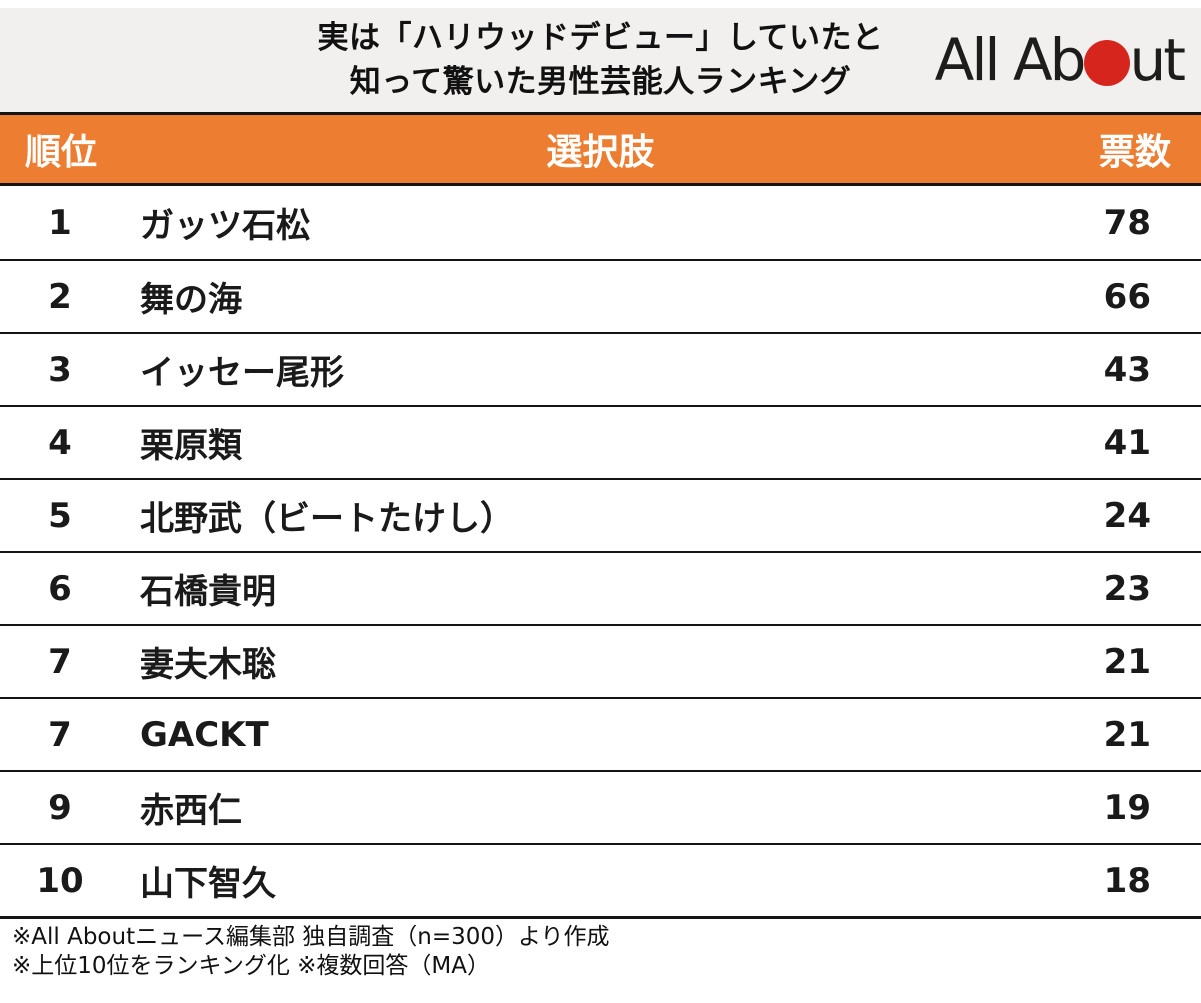 Image resolution: width=1201 pixels, height=1003 pixels. I want to click on logo-text-right: ut, so click(1157, 60).